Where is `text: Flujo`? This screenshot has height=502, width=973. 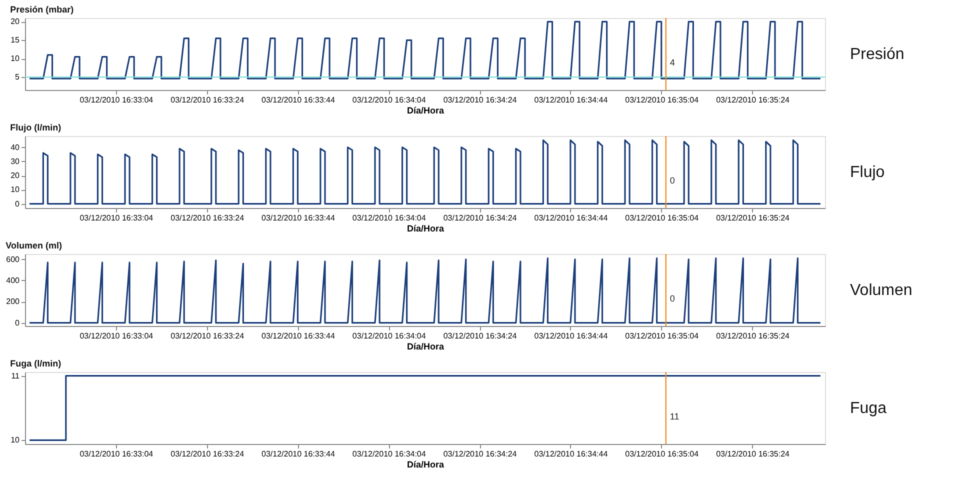 text: Flujo is located at coordinates (867, 172).